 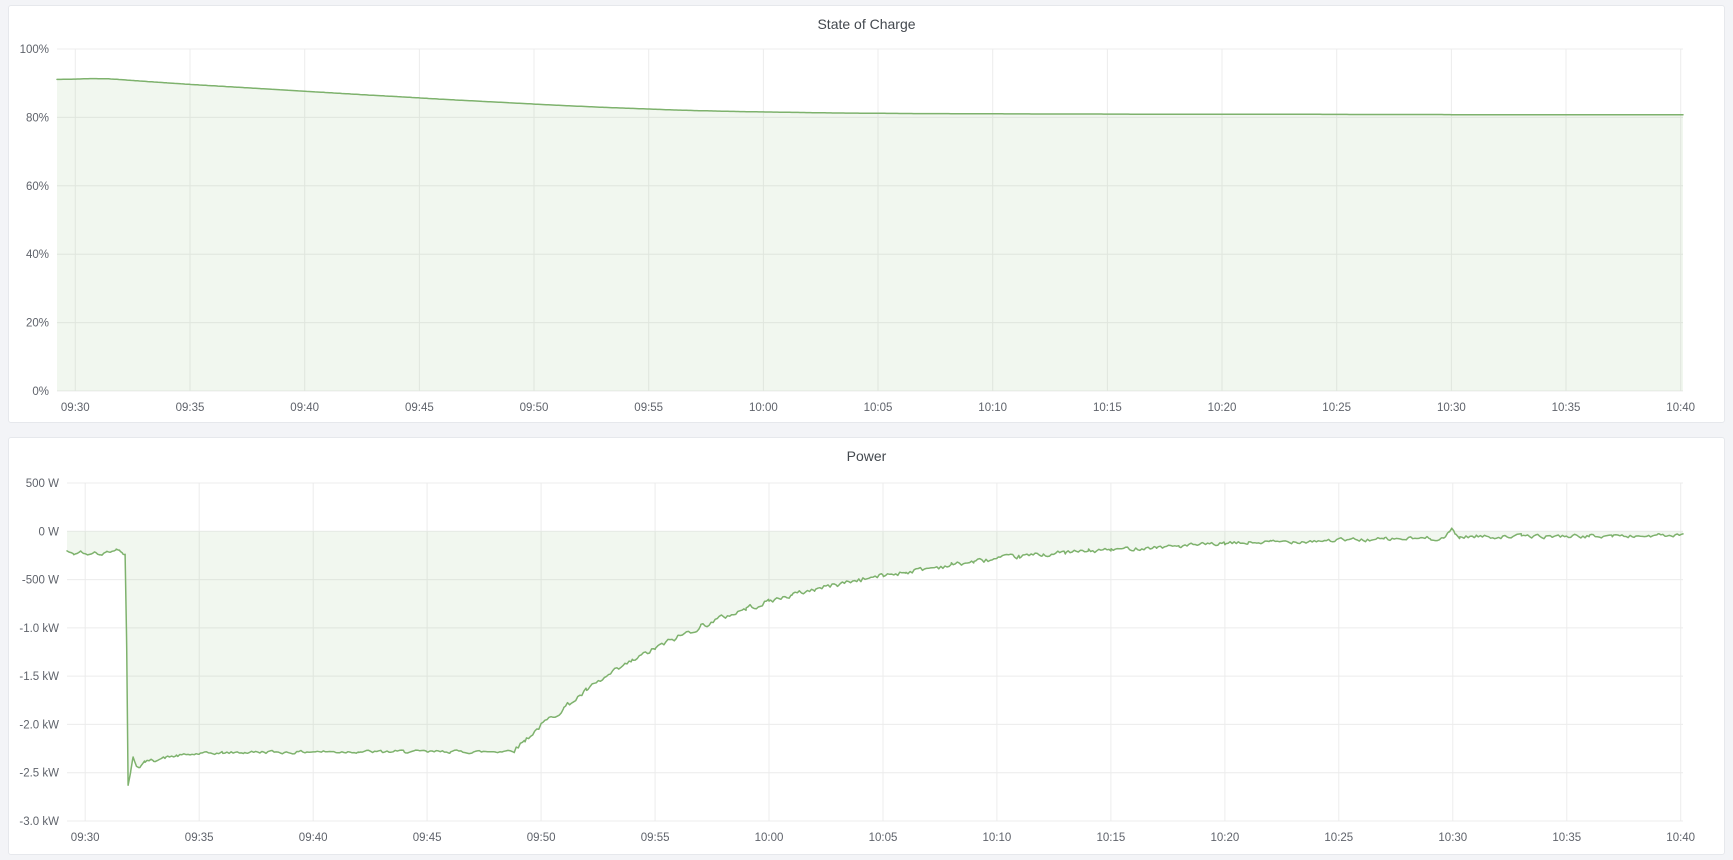 I want to click on y-tick-label: 0 W, so click(x=49, y=532).